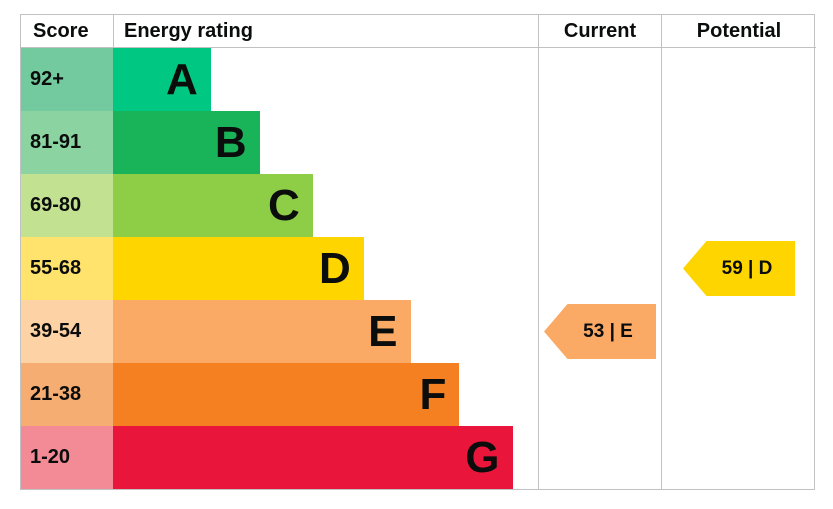 Image resolution: width=833 pixels, height=509 pixels. I want to click on band-score-range: 21-38, so click(67, 394).